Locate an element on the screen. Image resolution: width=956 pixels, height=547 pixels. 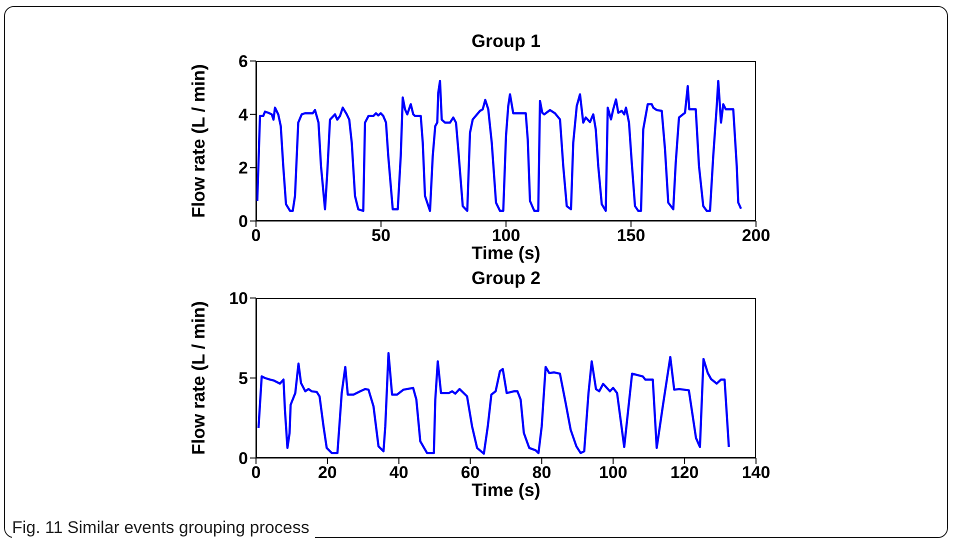
y-tick-label: 5 is located at coordinates (243, 378).